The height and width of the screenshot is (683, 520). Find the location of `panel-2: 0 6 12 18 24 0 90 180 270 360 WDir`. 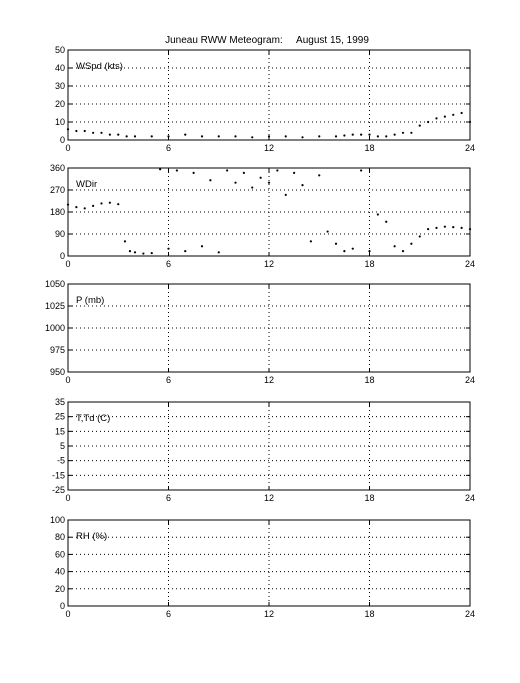

panel-2: 0 6 12 18 24 0 90 180 270 360 WDir is located at coordinates (262, 216).